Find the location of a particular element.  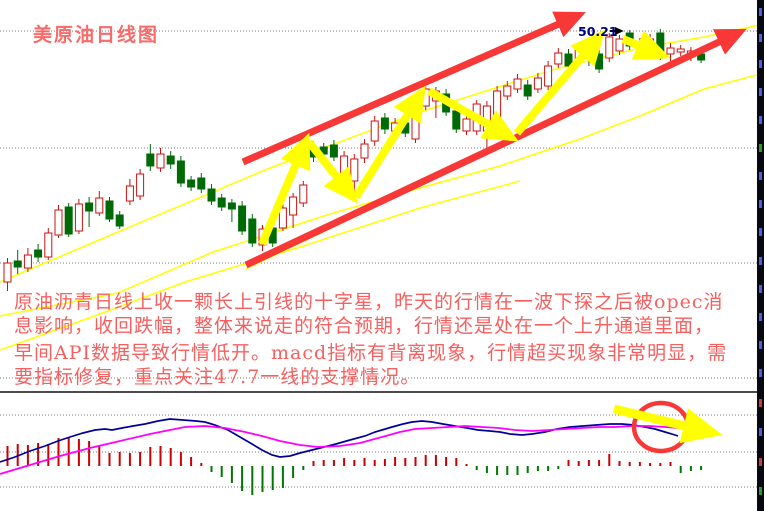

macd-histogram is located at coordinates (354, 466).